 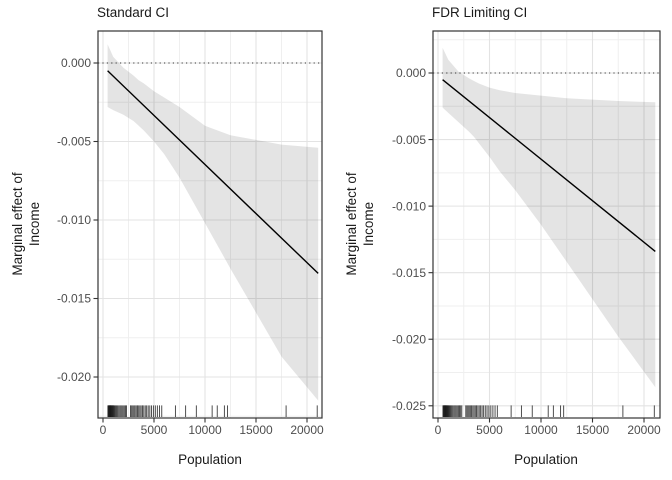 What do you see at coordinates (34, 224) in the screenshot?
I see `y-axis-label-left-line2: Income` at bounding box center [34, 224].